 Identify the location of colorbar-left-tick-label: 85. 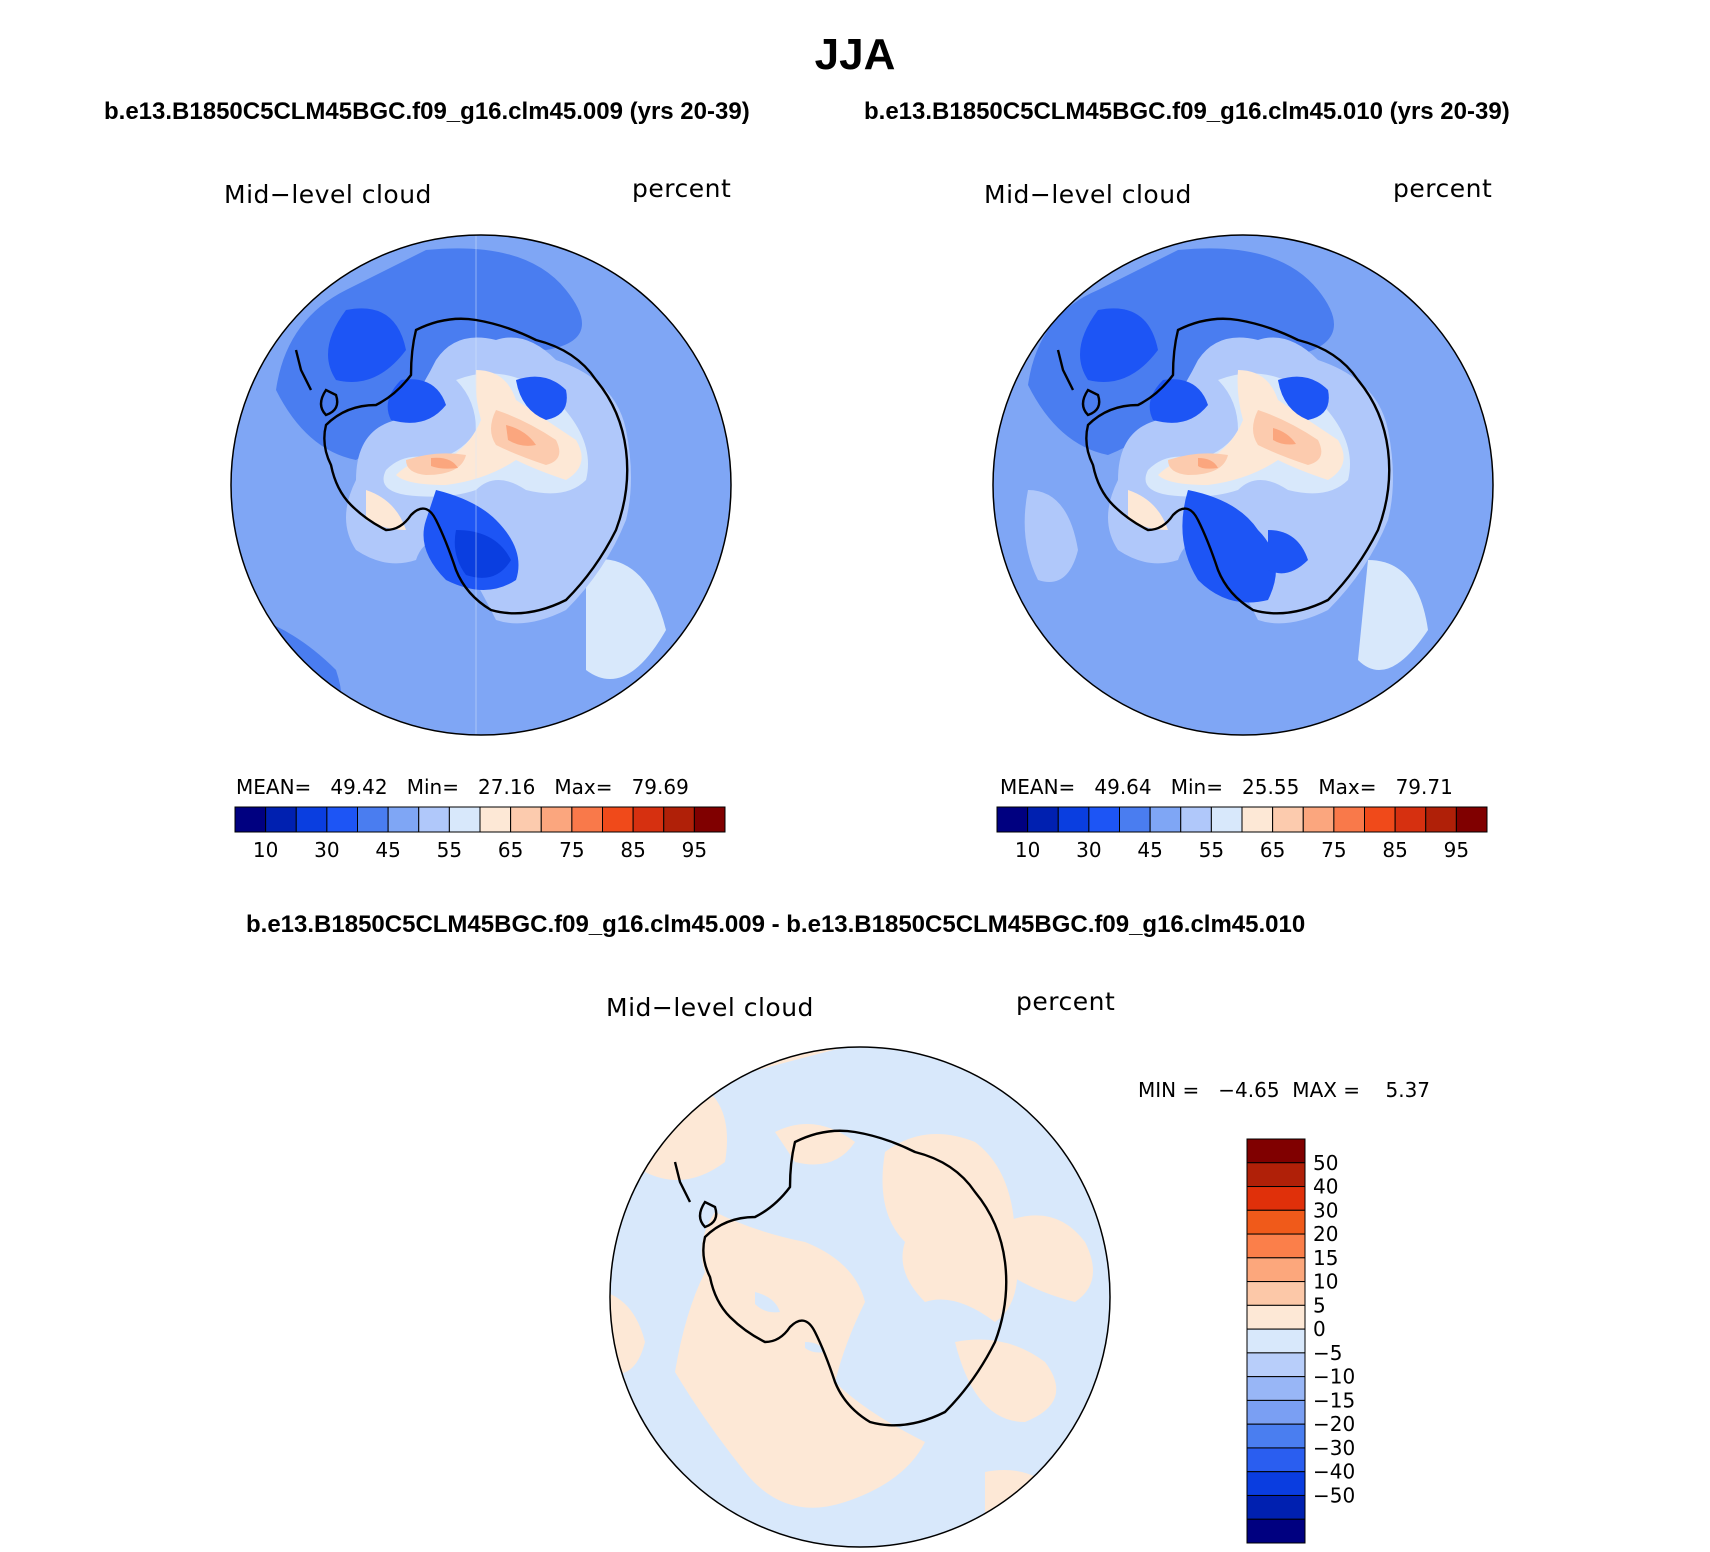
(632, 850).